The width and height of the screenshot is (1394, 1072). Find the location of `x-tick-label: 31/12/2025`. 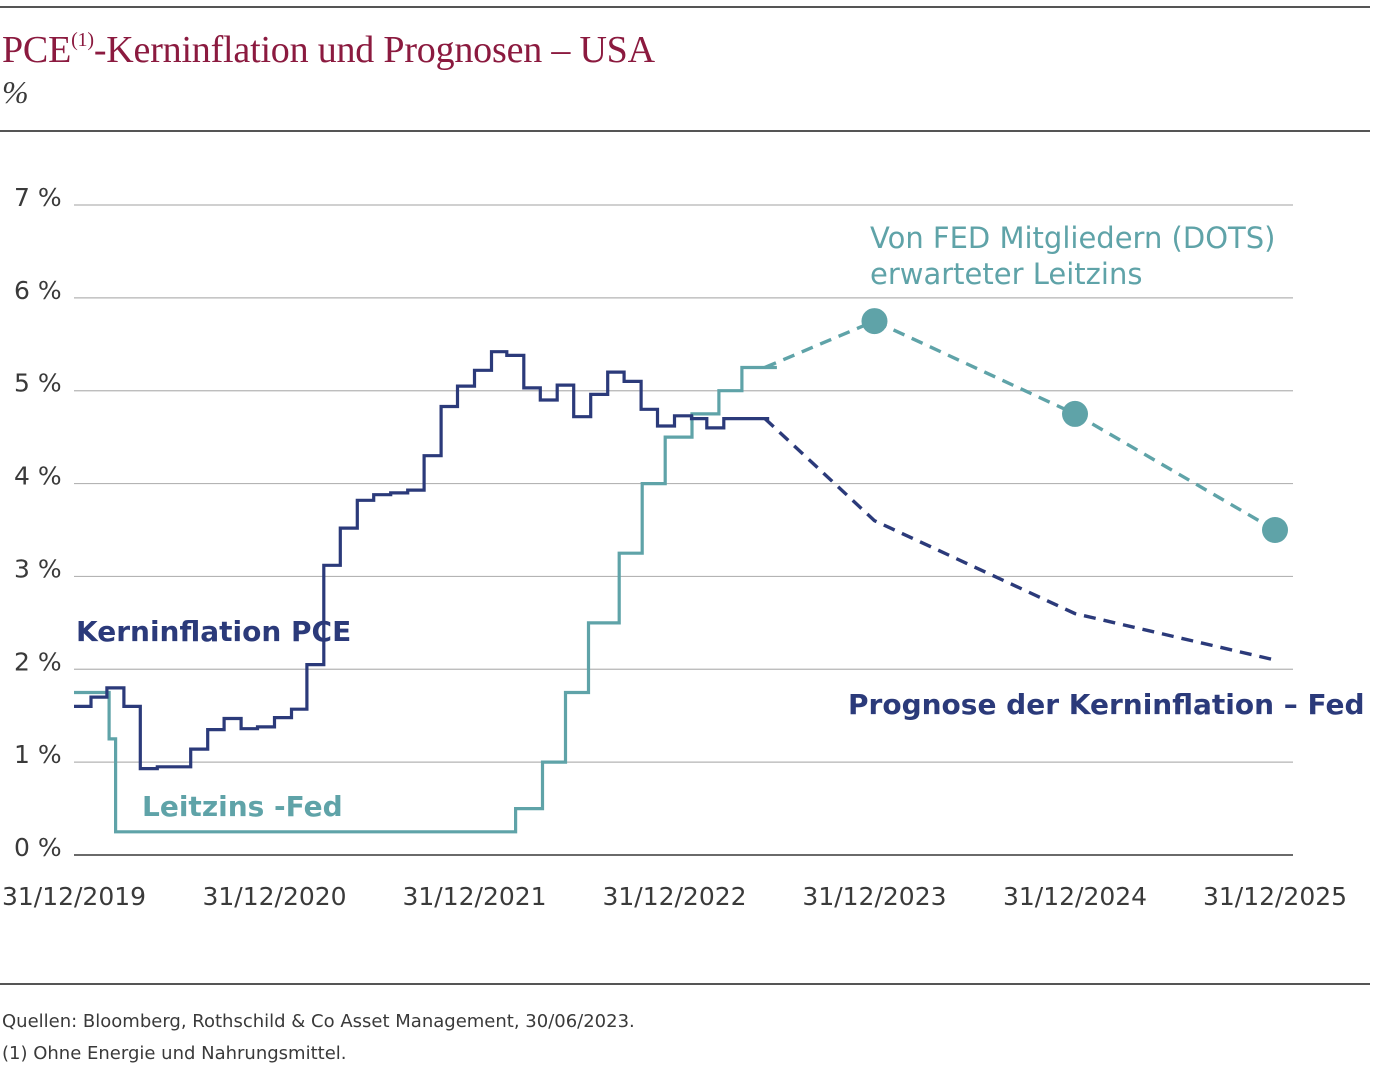

x-tick-label: 31/12/2025 is located at coordinates (1275, 896).